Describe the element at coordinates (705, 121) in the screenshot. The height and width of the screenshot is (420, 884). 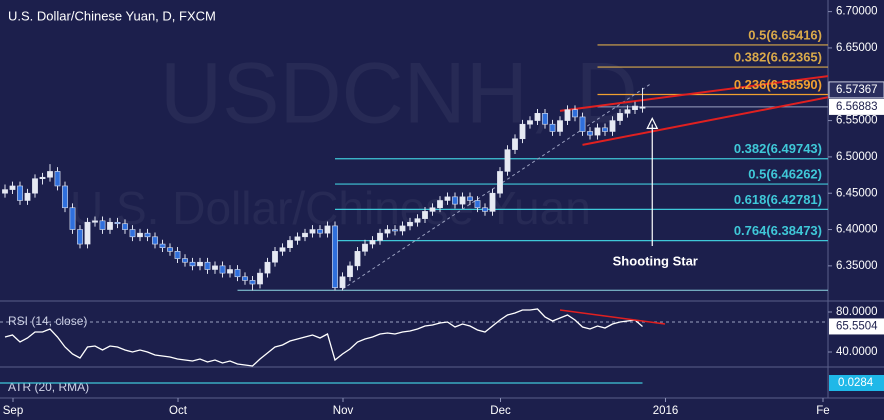
I see `trendline` at that location.